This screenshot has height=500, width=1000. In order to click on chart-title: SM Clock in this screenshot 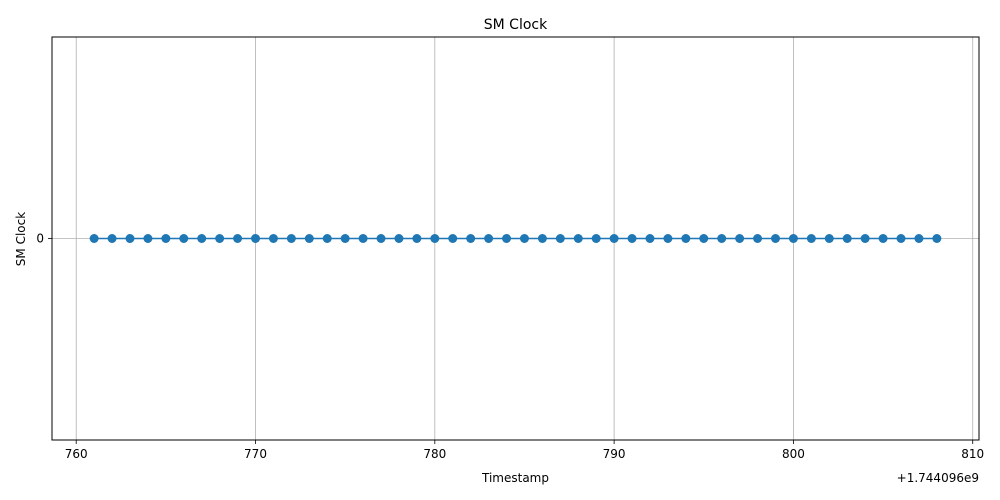, I will do `click(516, 25)`.